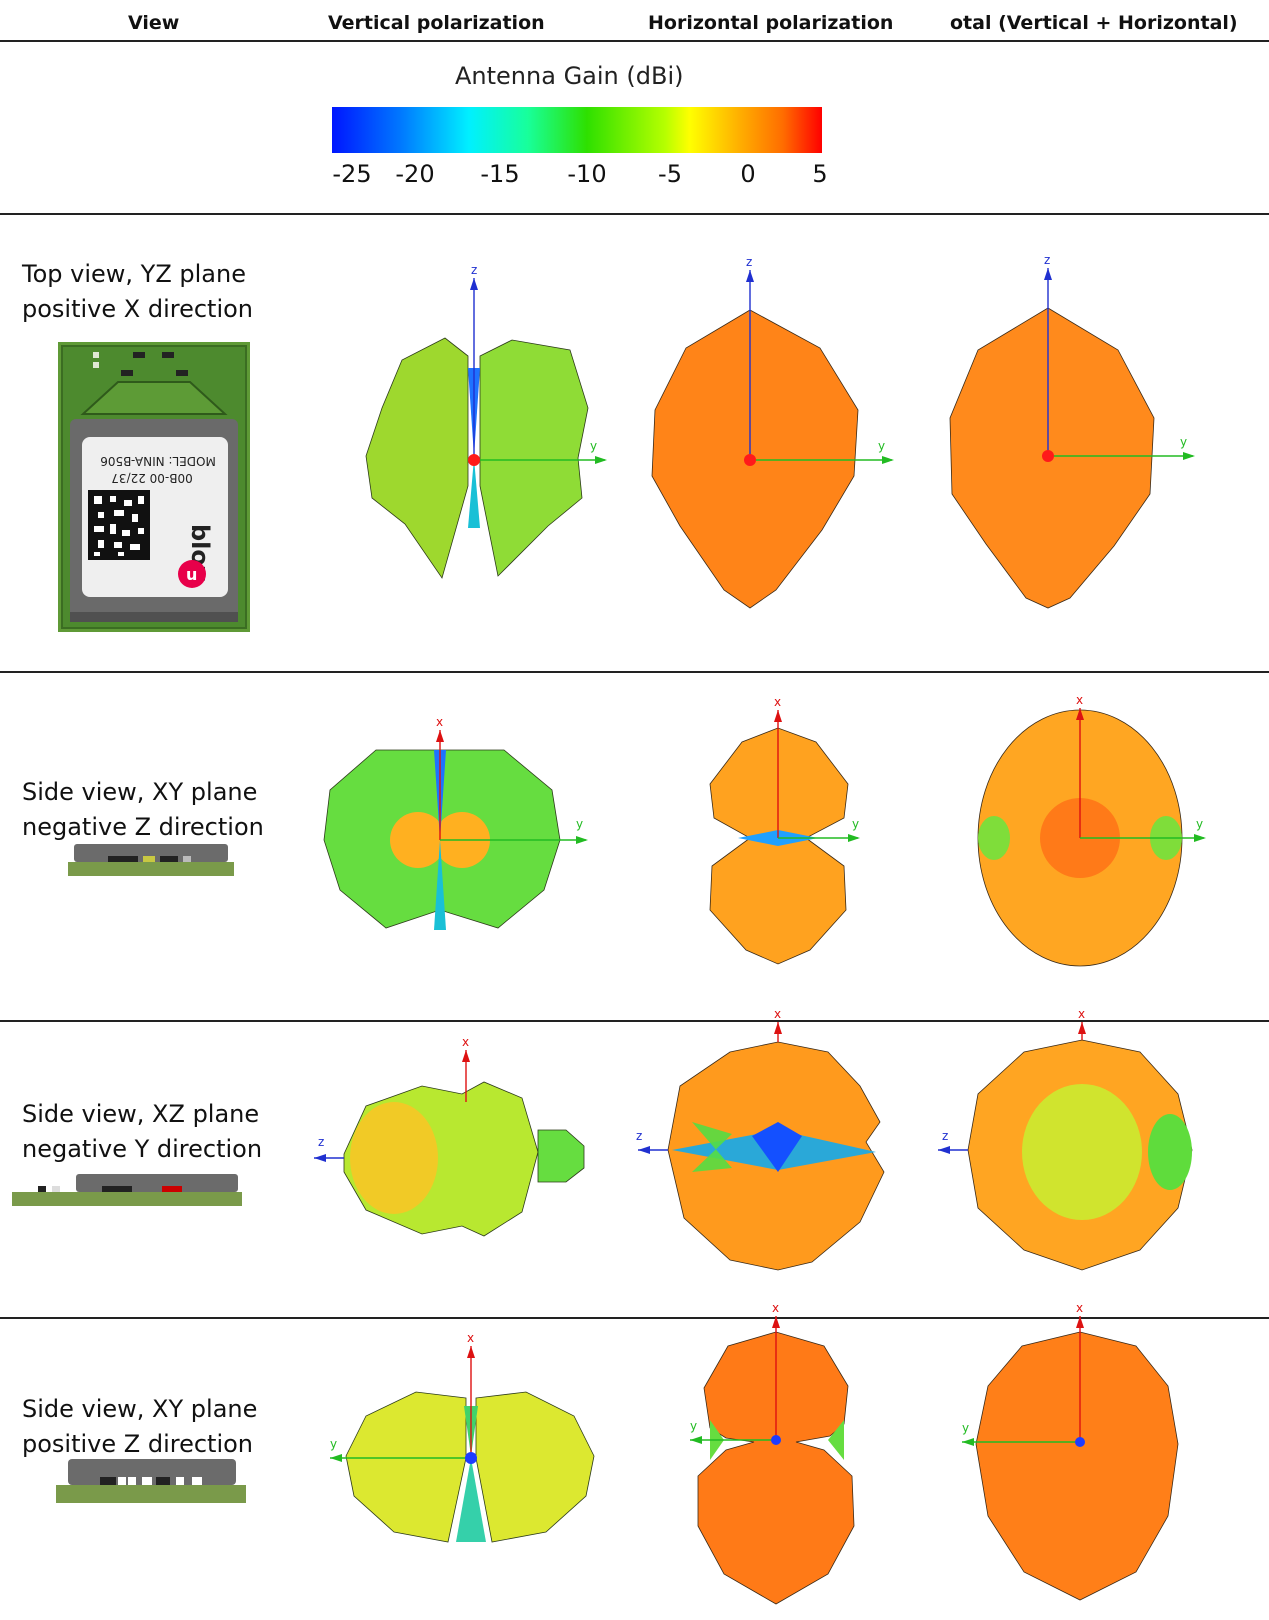  What do you see at coordinates (142, 1149) in the screenshot?
I see `row-label-line: negative Y direction` at bounding box center [142, 1149].